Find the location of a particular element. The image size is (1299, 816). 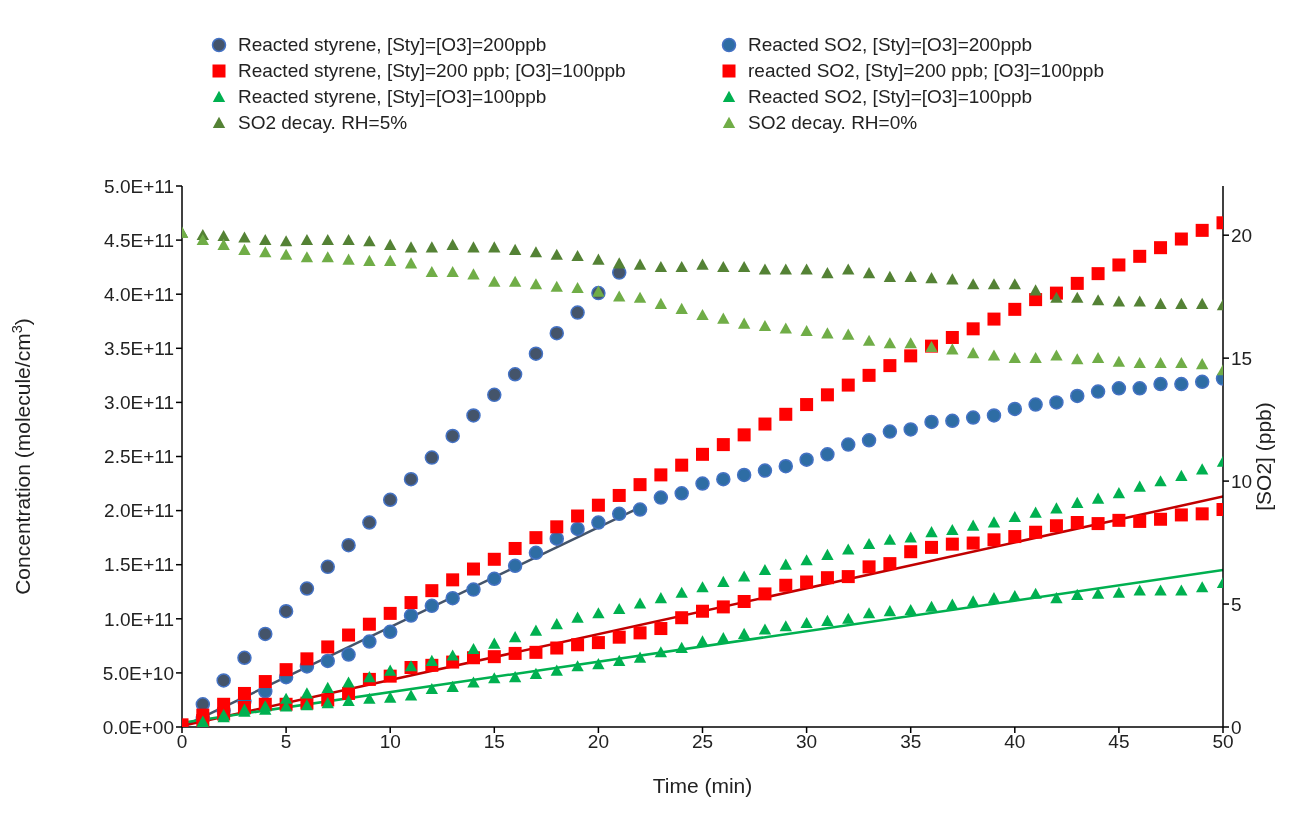

y2-tick-label: 15 is located at coordinates (1242, 358).